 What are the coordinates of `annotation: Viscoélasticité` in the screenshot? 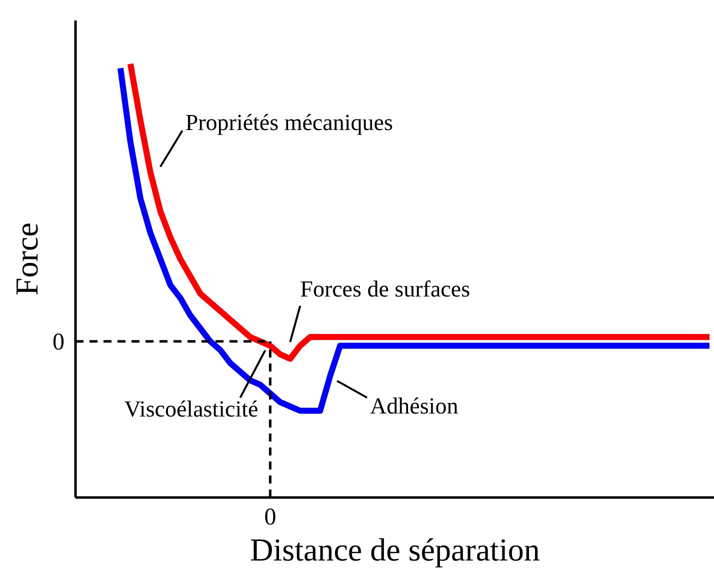 It's located at (191, 409).